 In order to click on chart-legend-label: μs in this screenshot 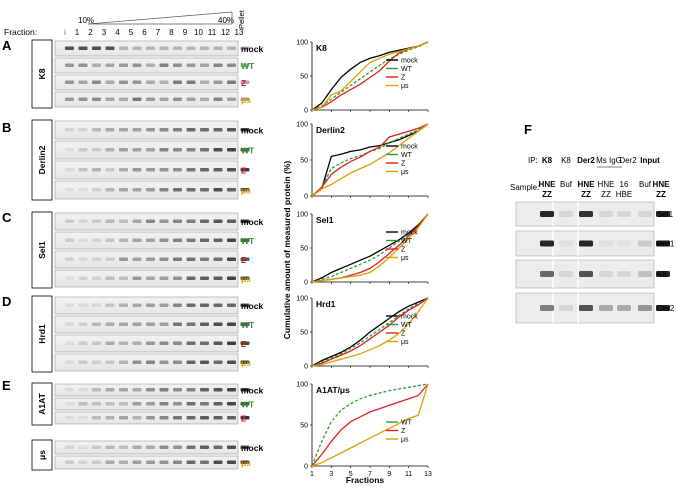, I will do `click(405, 440)`.